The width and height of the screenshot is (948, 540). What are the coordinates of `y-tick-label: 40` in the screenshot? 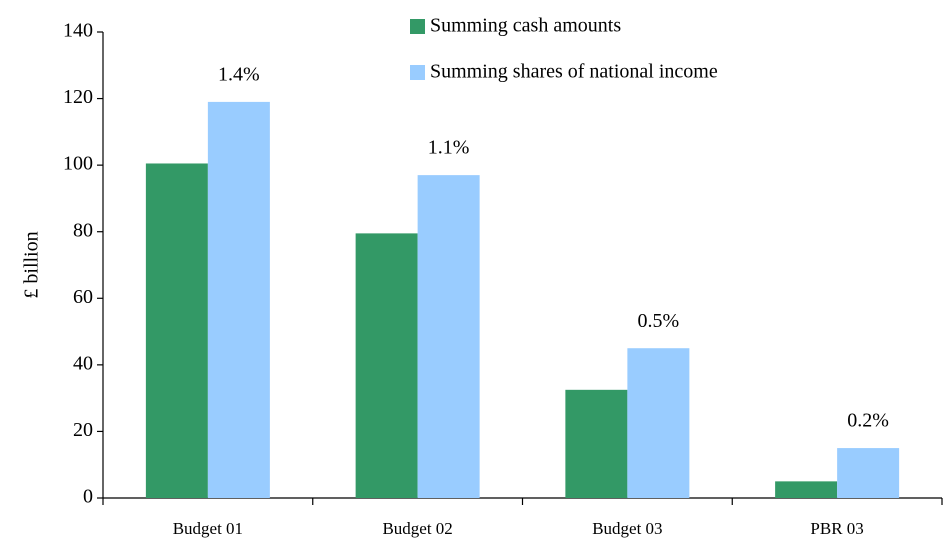 It's located at (83, 363).